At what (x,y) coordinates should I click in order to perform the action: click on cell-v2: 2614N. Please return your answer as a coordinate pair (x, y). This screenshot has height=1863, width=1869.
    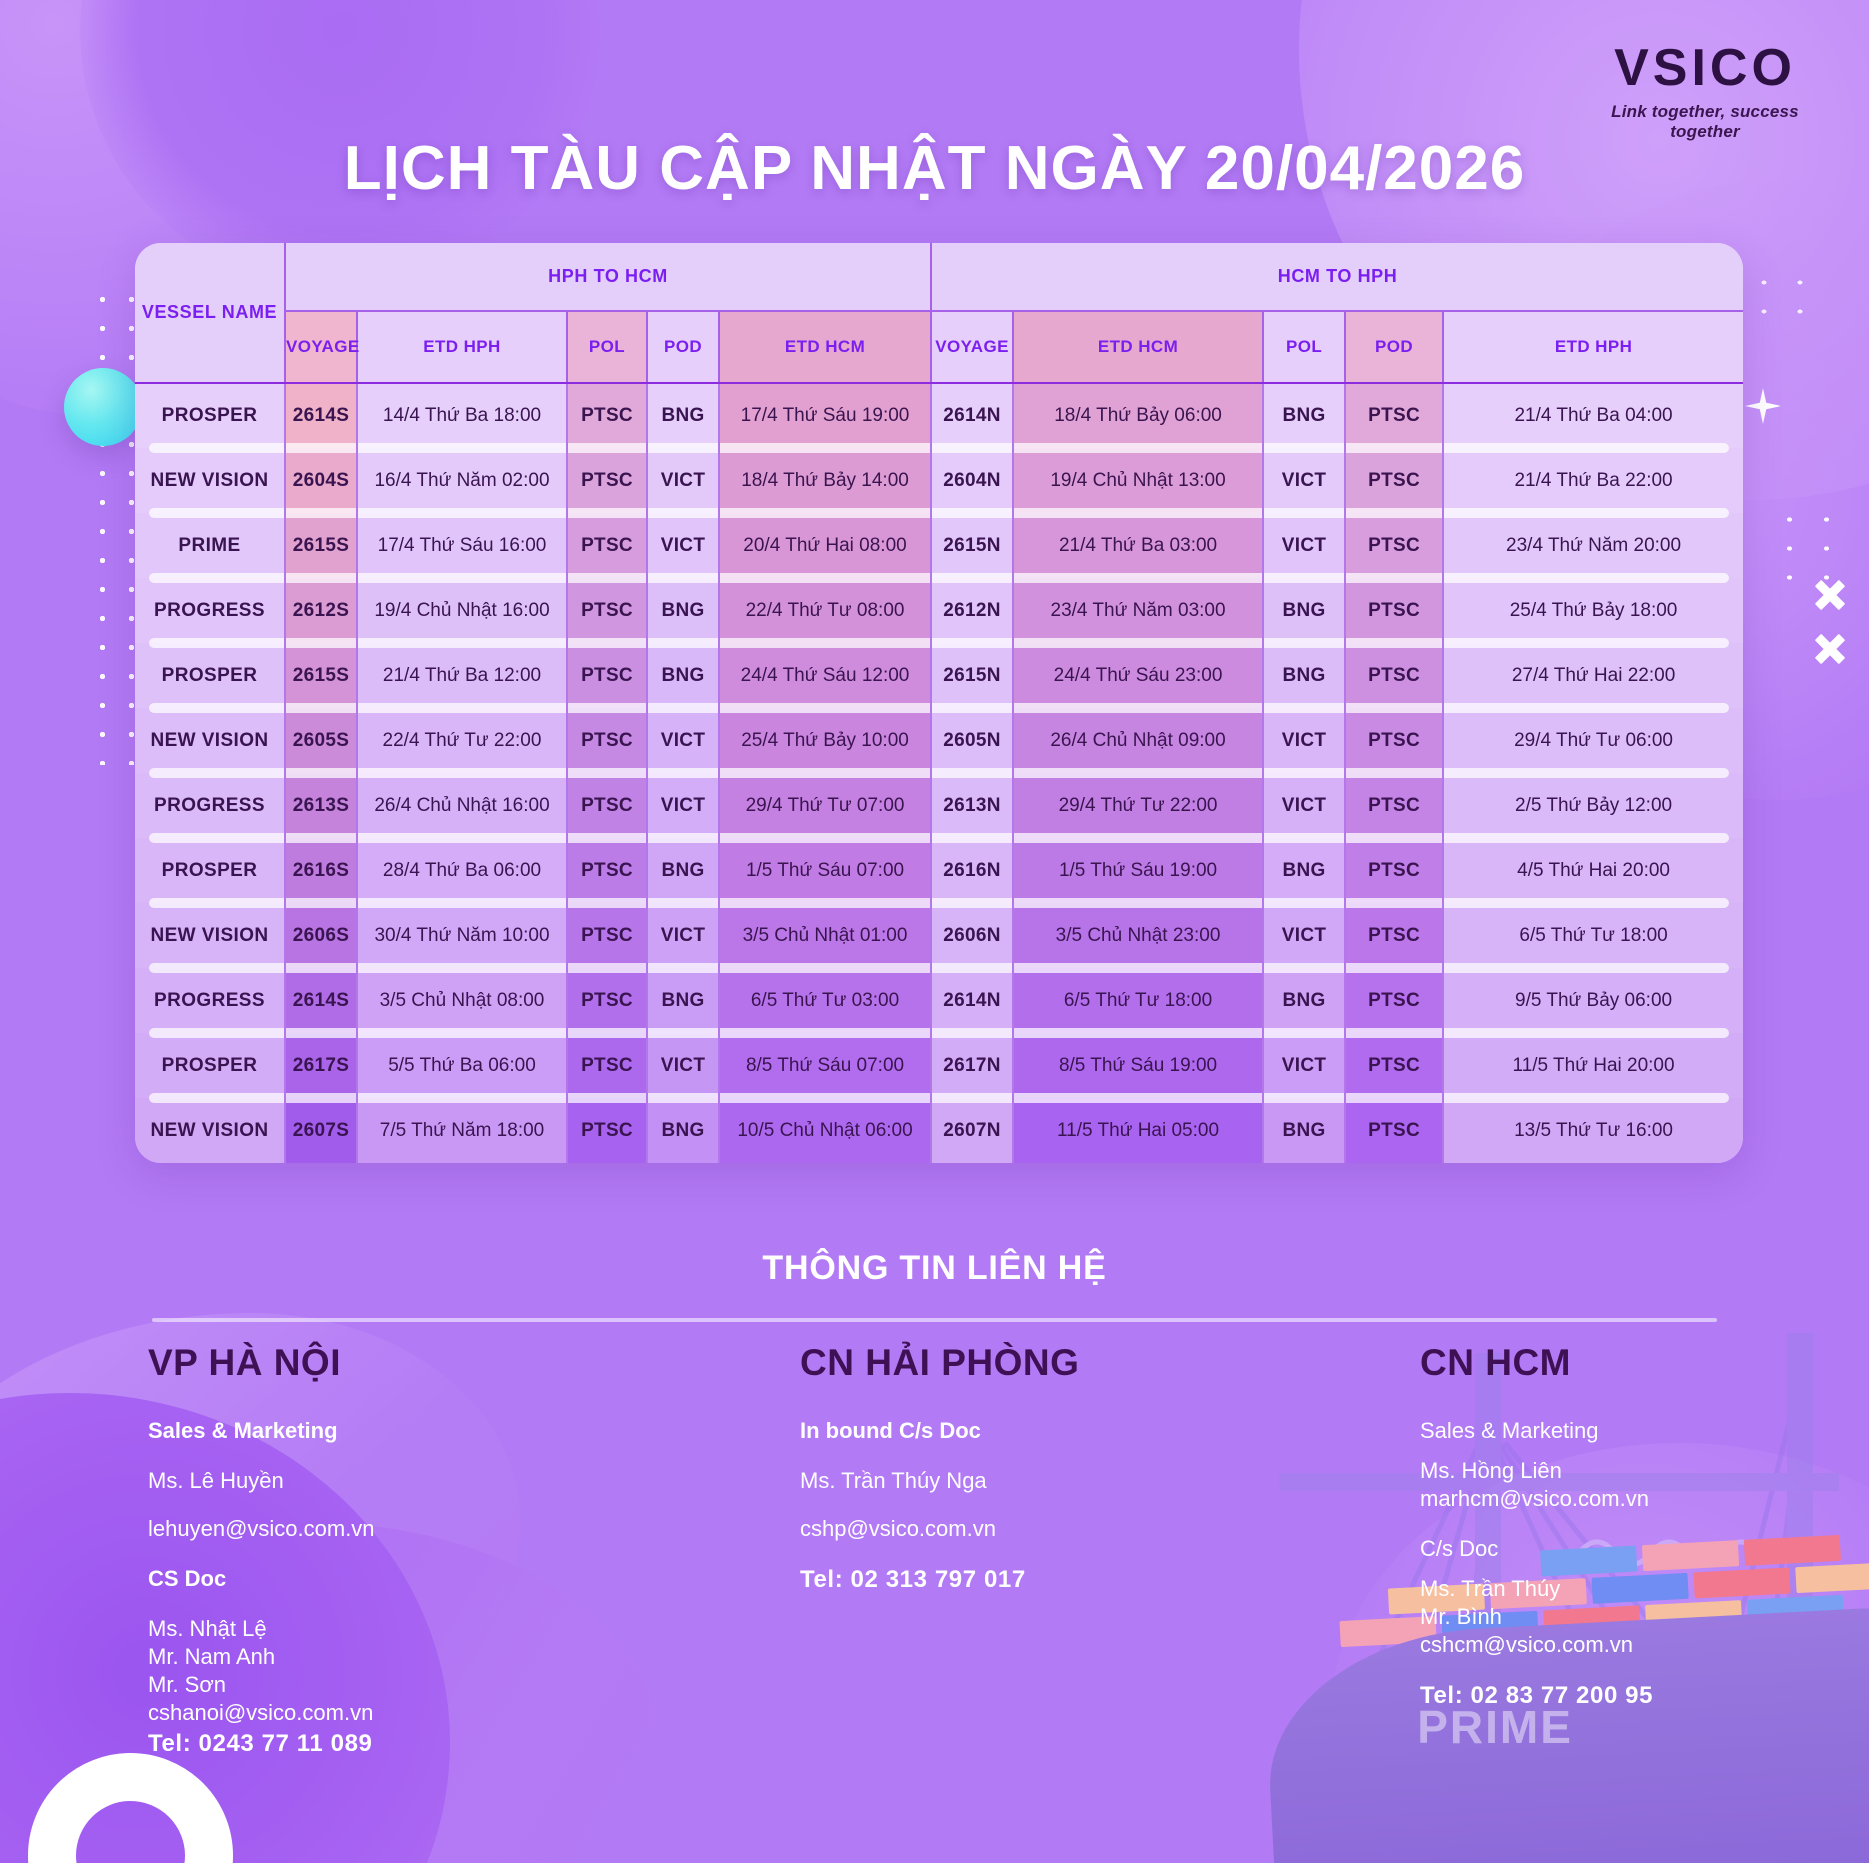
    Looking at the image, I should click on (972, 417).